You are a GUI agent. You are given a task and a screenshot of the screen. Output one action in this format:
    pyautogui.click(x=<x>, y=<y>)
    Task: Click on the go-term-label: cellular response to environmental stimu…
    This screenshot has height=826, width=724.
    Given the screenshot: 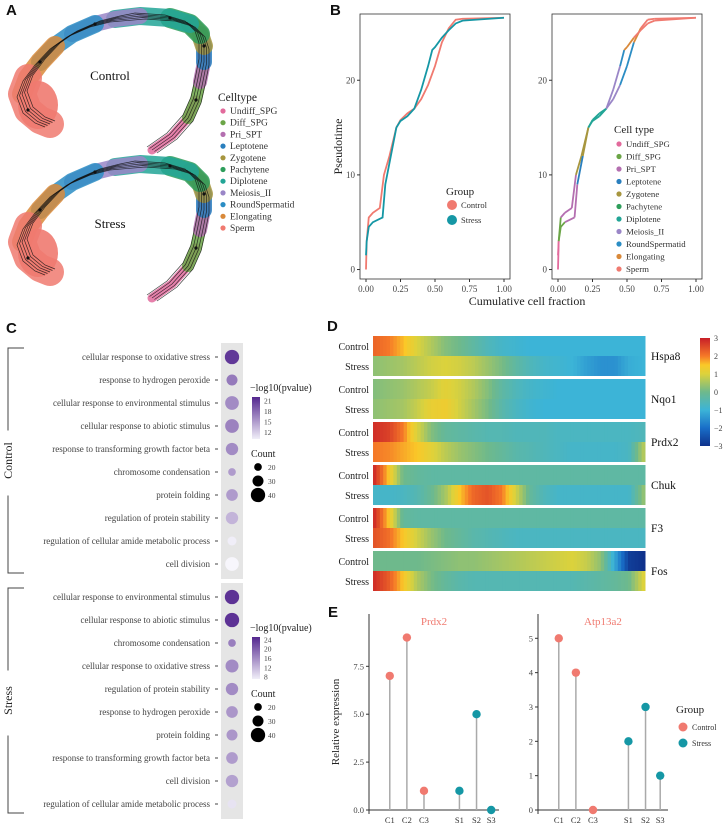 What is the action you would take?
    pyautogui.click(x=131, y=403)
    